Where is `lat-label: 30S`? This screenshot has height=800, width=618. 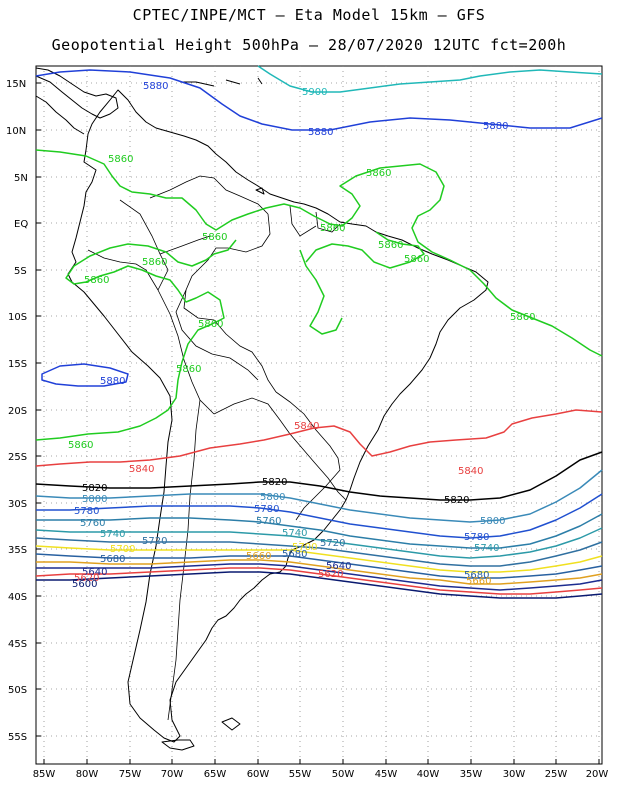 lat-label: 30S is located at coordinates (17, 504).